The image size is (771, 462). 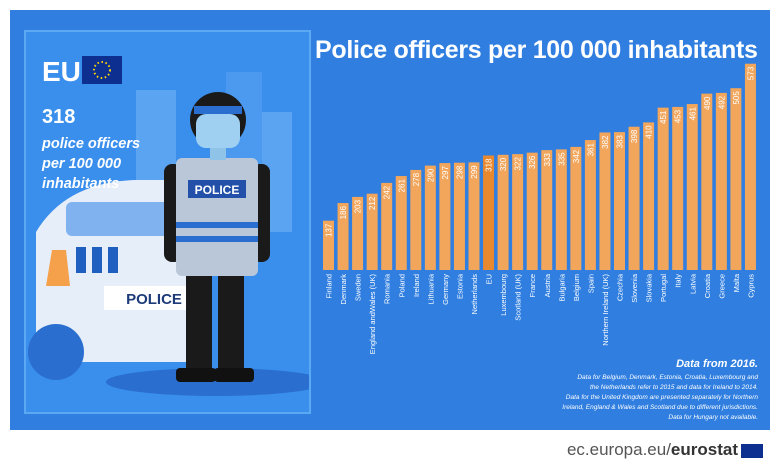 What do you see at coordinates (717, 364) in the screenshot?
I see `notes-heading: Data from 2016.` at bounding box center [717, 364].